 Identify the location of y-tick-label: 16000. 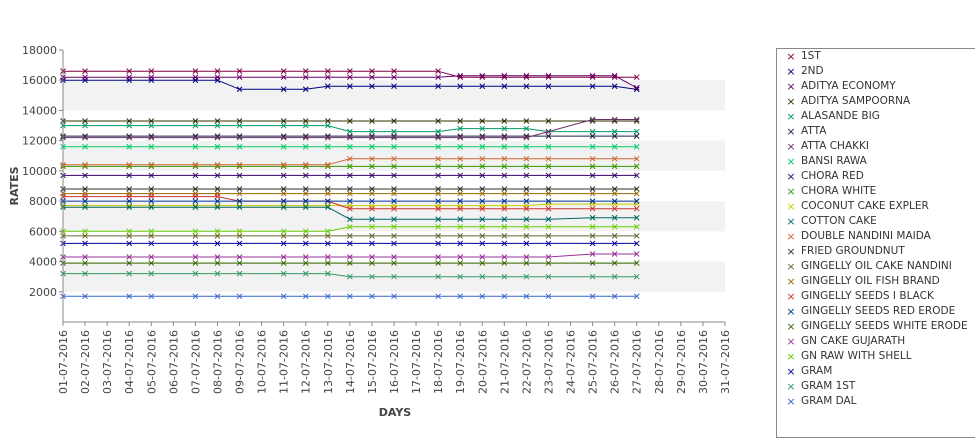
(39, 80).